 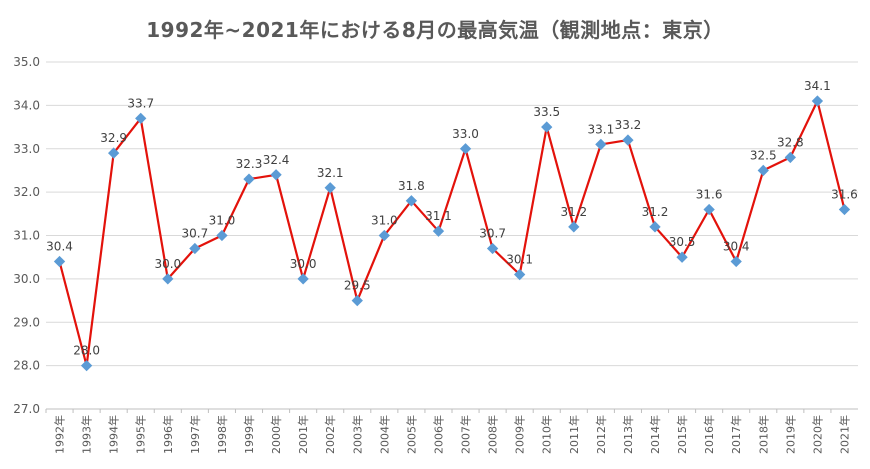 What do you see at coordinates (546, 112) in the screenshot?
I see `data-label: 33.5` at bounding box center [546, 112].